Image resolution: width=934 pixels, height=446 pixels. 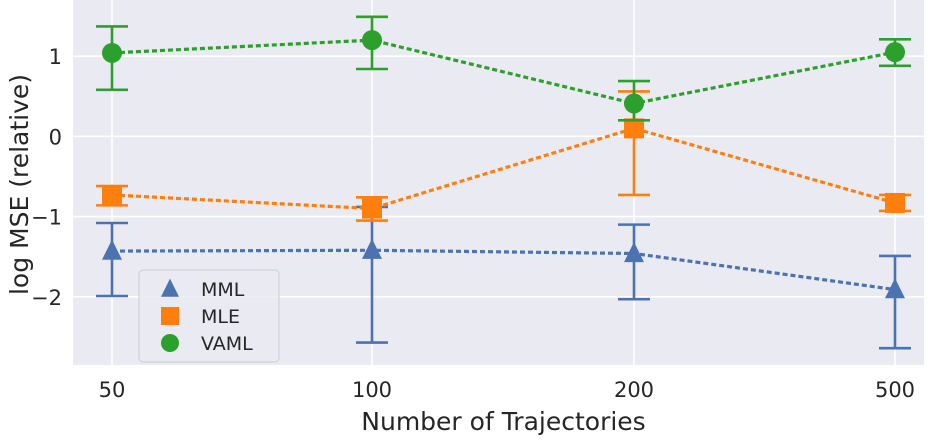 What do you see at coordinates (19, 184) in the screenshot?
I see `y-axis-label: log MSE (relative)` at bounding box center [19, 184].